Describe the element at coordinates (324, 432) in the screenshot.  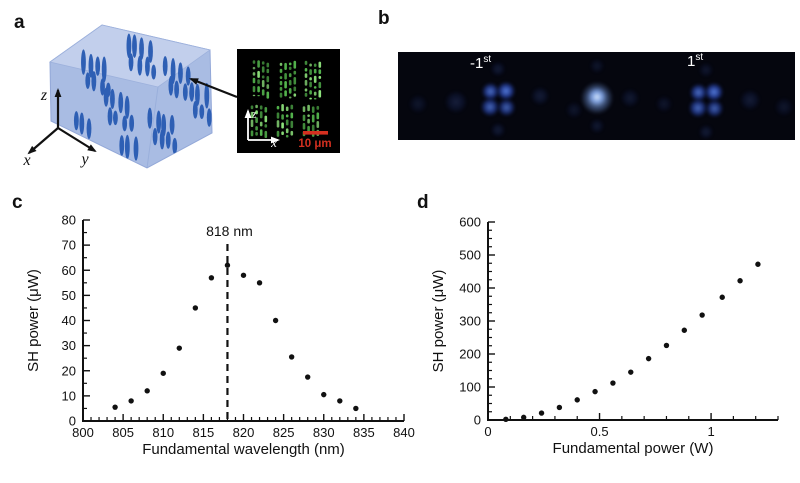
I see `x-tick-label: 830` at that location.